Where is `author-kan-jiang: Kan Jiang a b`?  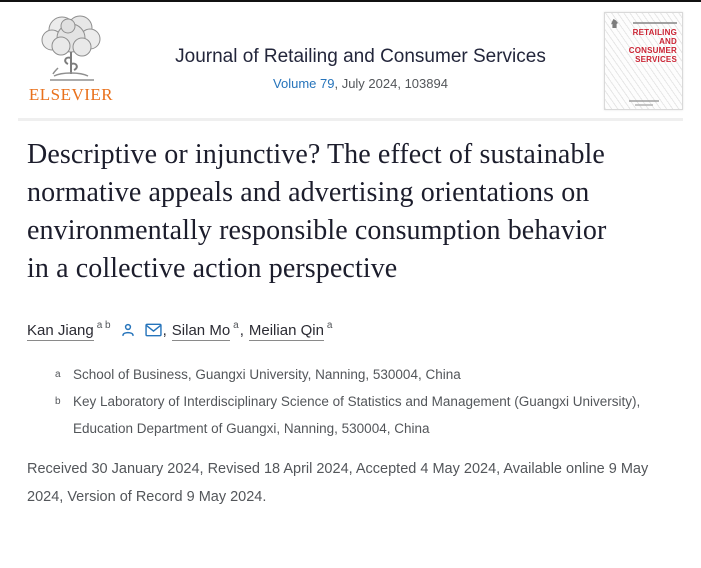
author-kan-jiang: Kan Jiang a b is located at coordinates (69, 330).